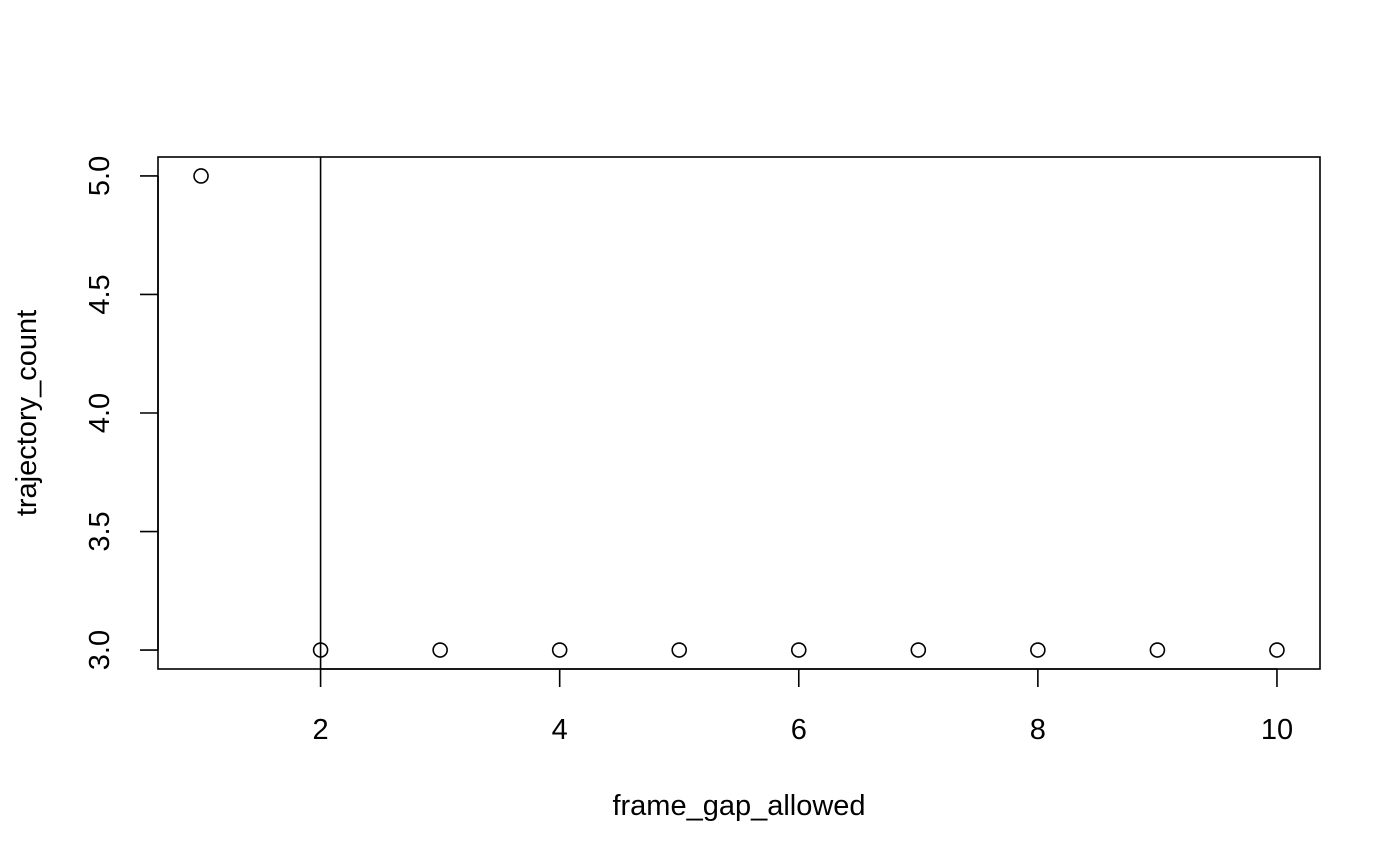 Image resolution: width=1400 pixels, height=865 pixels. I want to click on y-tick-label: 3.0, so click(100, 650).